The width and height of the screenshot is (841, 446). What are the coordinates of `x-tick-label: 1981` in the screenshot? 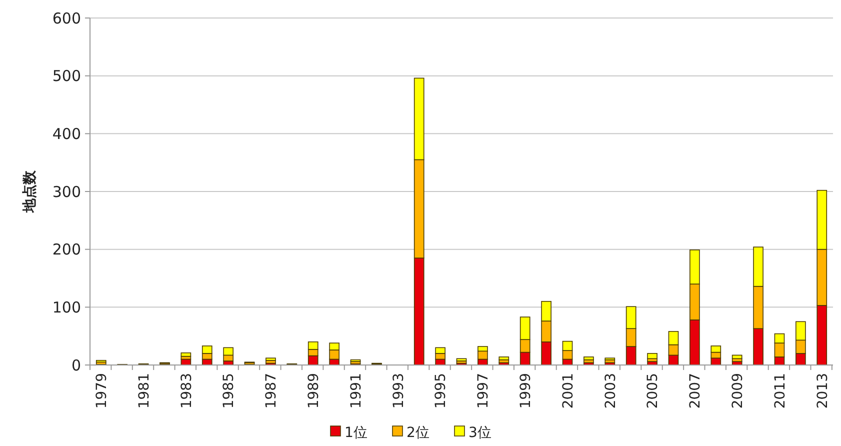 It's located at (144, 391).